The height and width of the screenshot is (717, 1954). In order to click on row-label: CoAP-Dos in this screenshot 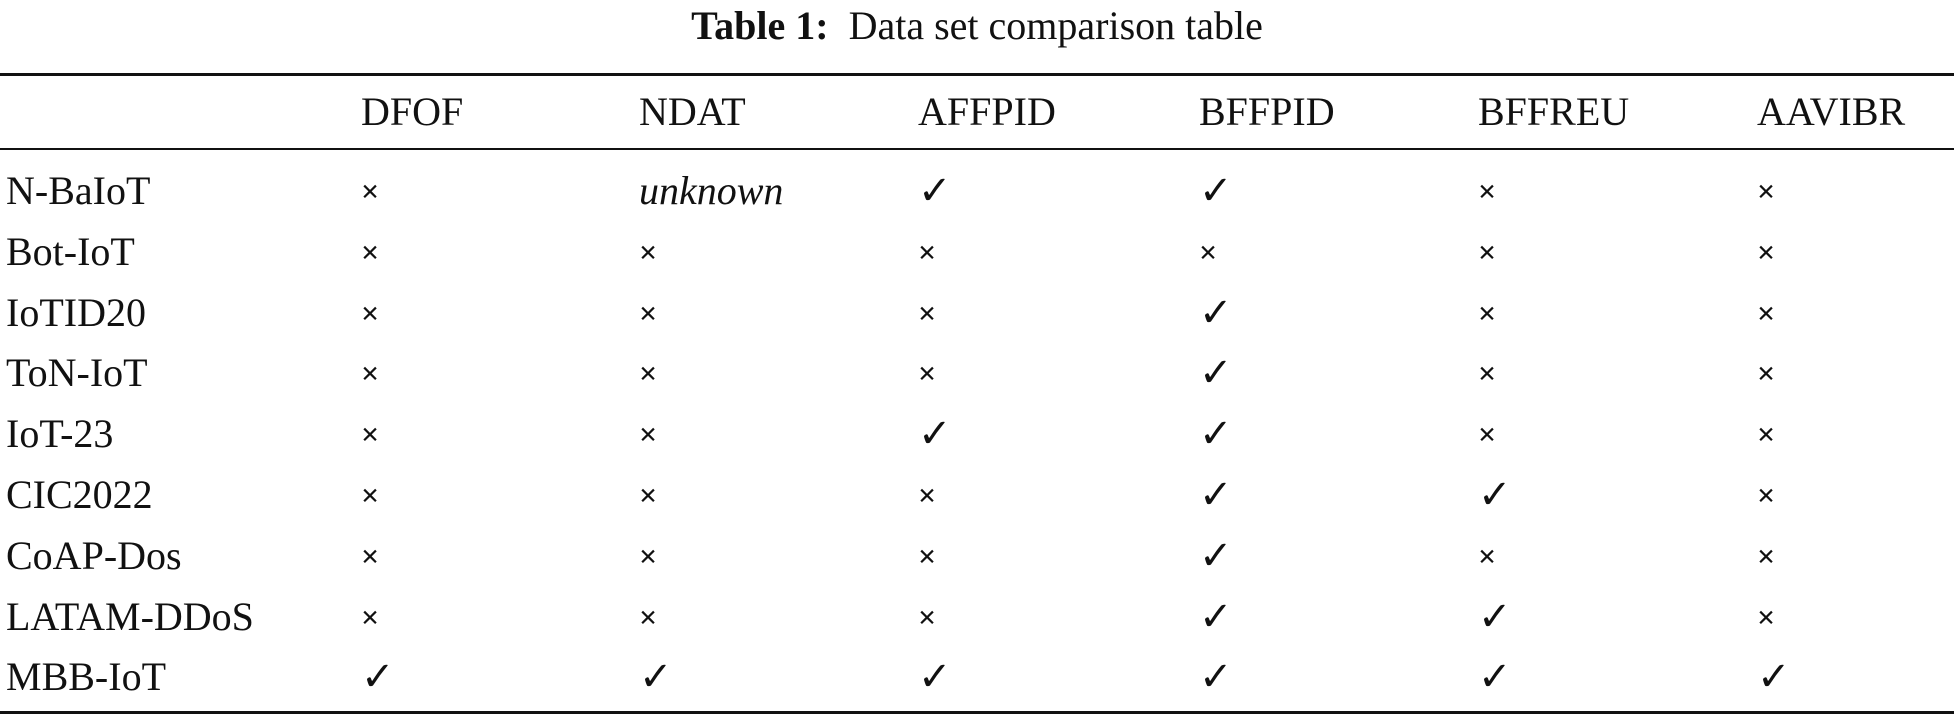, I will do `click(94, 555)`.